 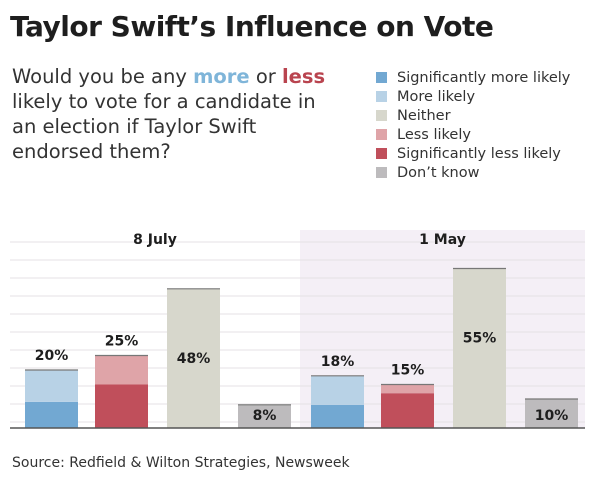 I want to click on panel-label: 8 July, so click(x=155, y=240).